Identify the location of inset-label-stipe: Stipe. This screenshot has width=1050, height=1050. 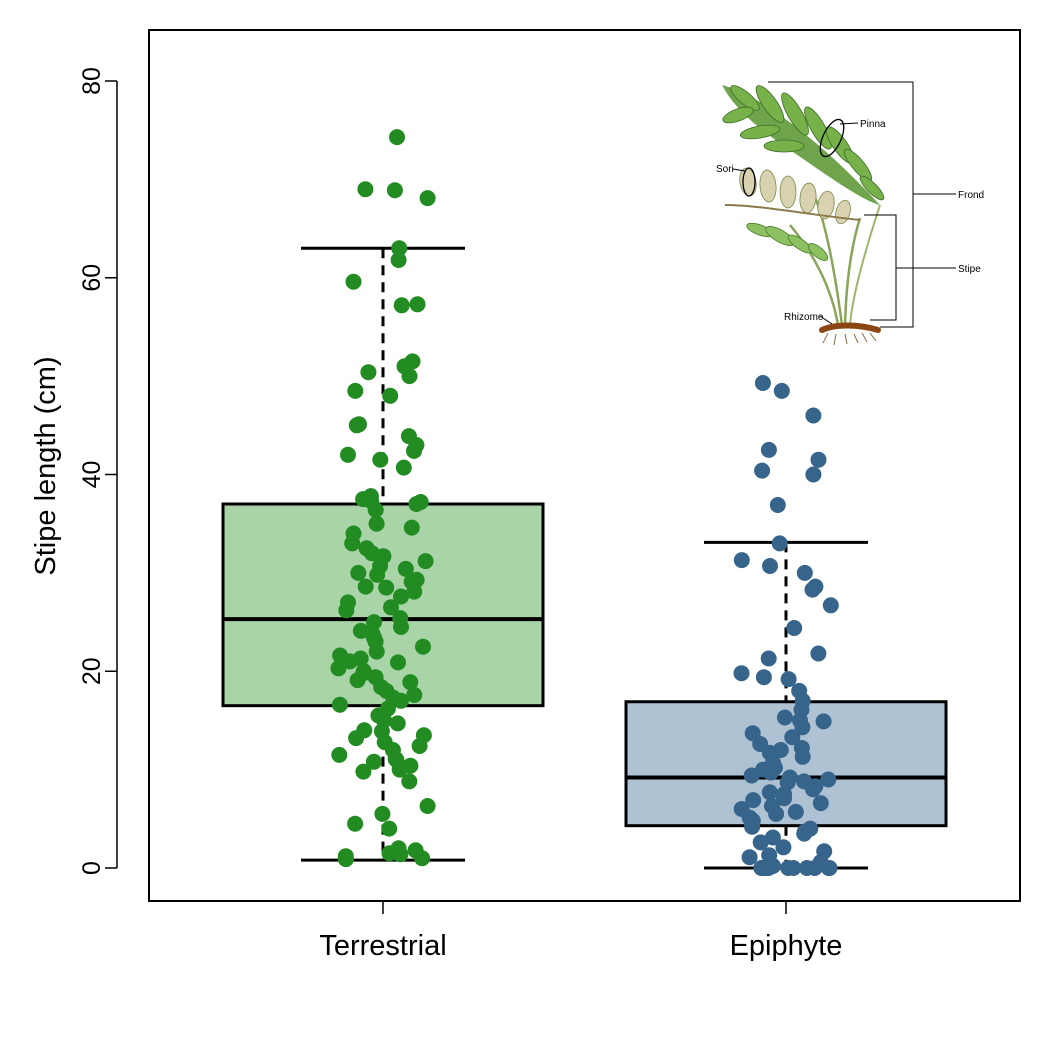
(969, 269).